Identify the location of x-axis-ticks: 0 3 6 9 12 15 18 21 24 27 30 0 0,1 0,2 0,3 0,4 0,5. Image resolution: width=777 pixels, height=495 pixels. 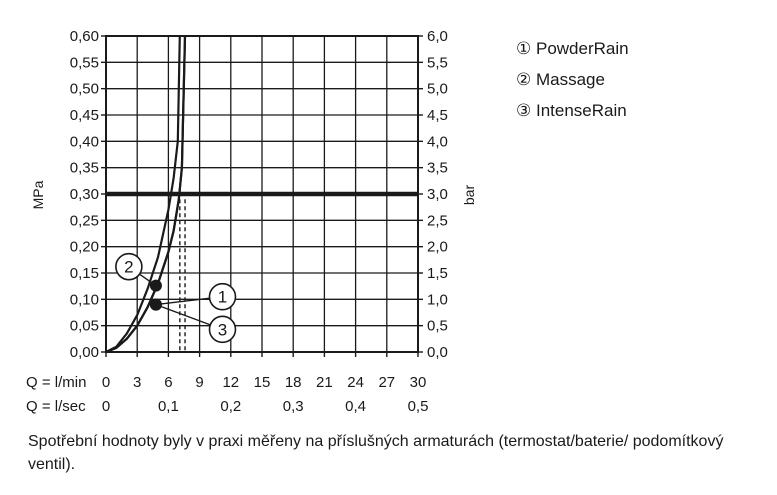
(265, 383).